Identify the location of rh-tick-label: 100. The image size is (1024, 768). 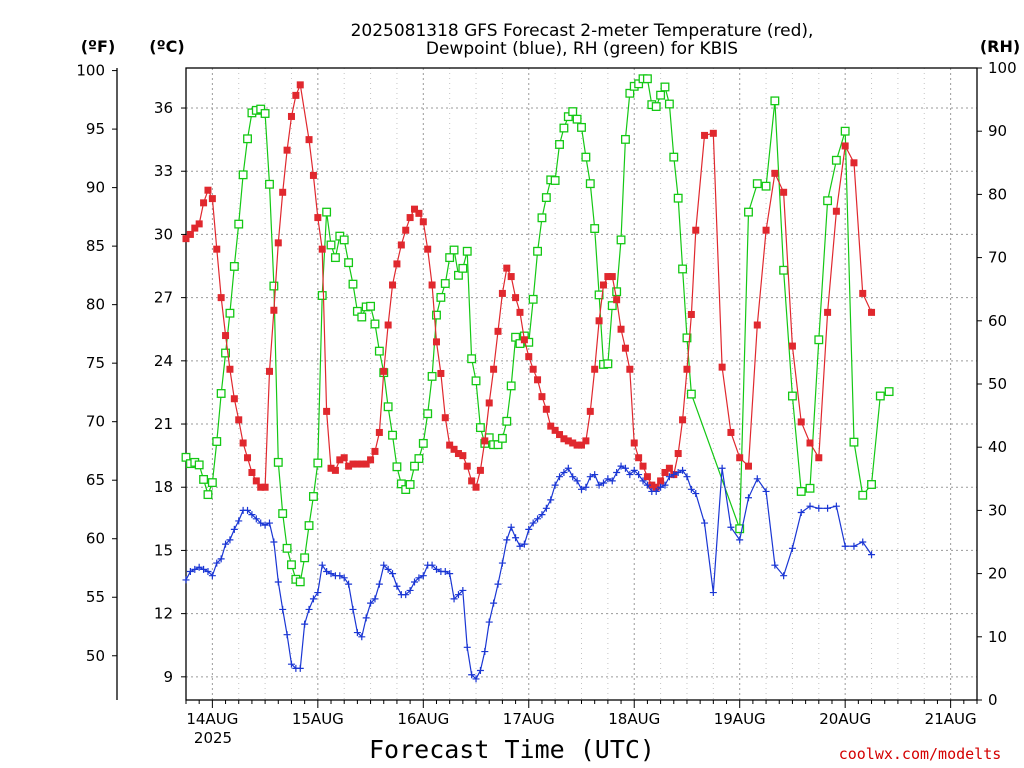
(1002, 68).